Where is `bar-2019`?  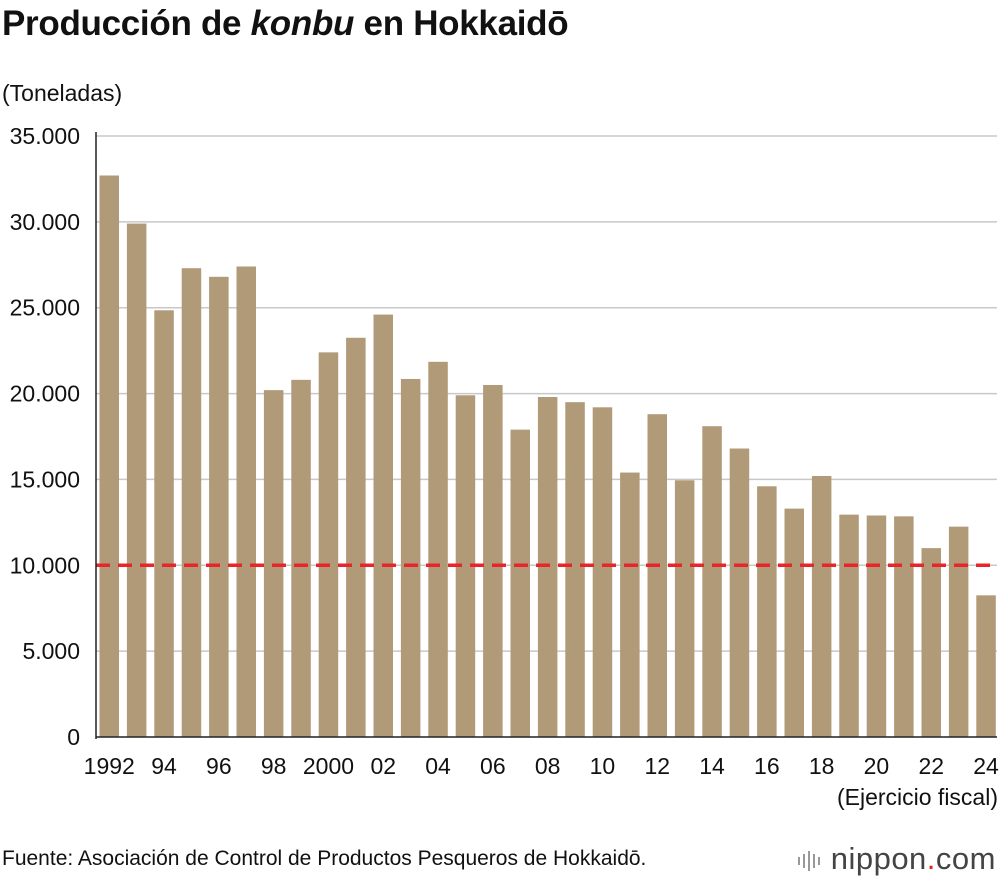
bar-2019 is located at coordinates (849, 625).